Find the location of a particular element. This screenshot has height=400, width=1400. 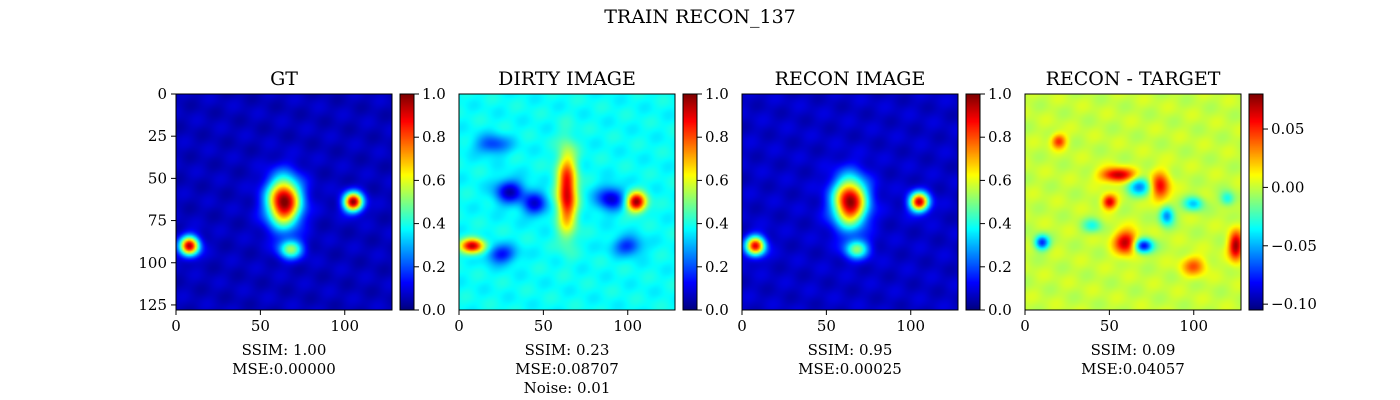

y-tick-label: 50 is located at coordinates (157, 178).